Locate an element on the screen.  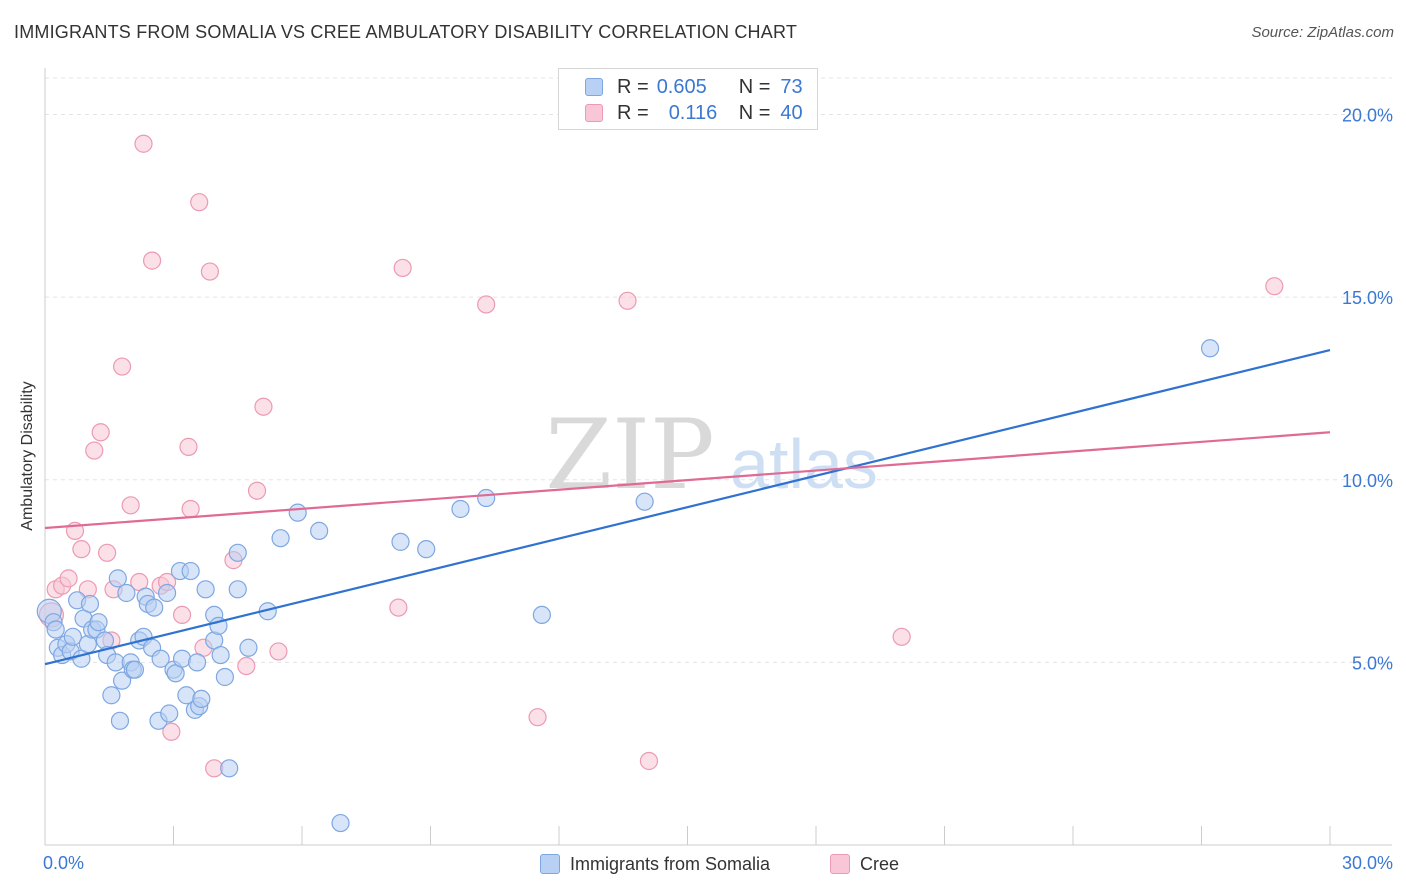
source-label: Source: ZipAtlas.com is located at coordinates (1322, 32).